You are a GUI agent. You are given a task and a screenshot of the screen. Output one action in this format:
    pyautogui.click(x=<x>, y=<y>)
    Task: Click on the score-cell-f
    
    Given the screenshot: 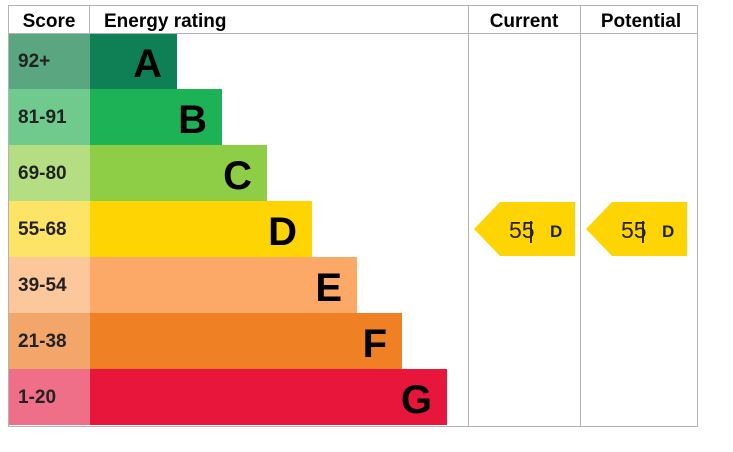 What is the action you would take?
    pyautogui.click(x=49, y=341)
    